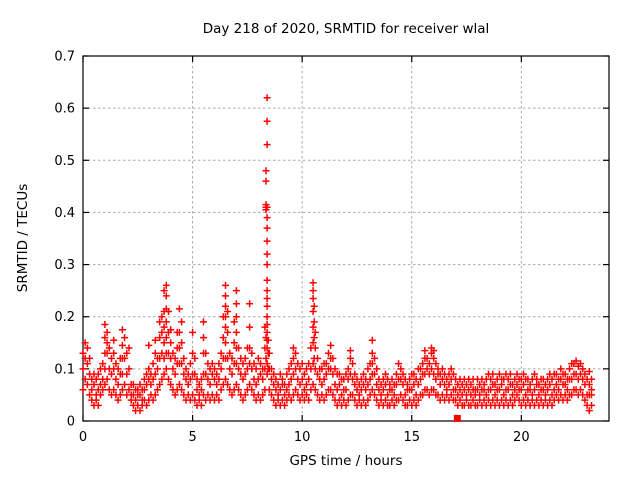 The image size is (640, 484). I want to click on x-tick-label: 5, so click(192, 437).